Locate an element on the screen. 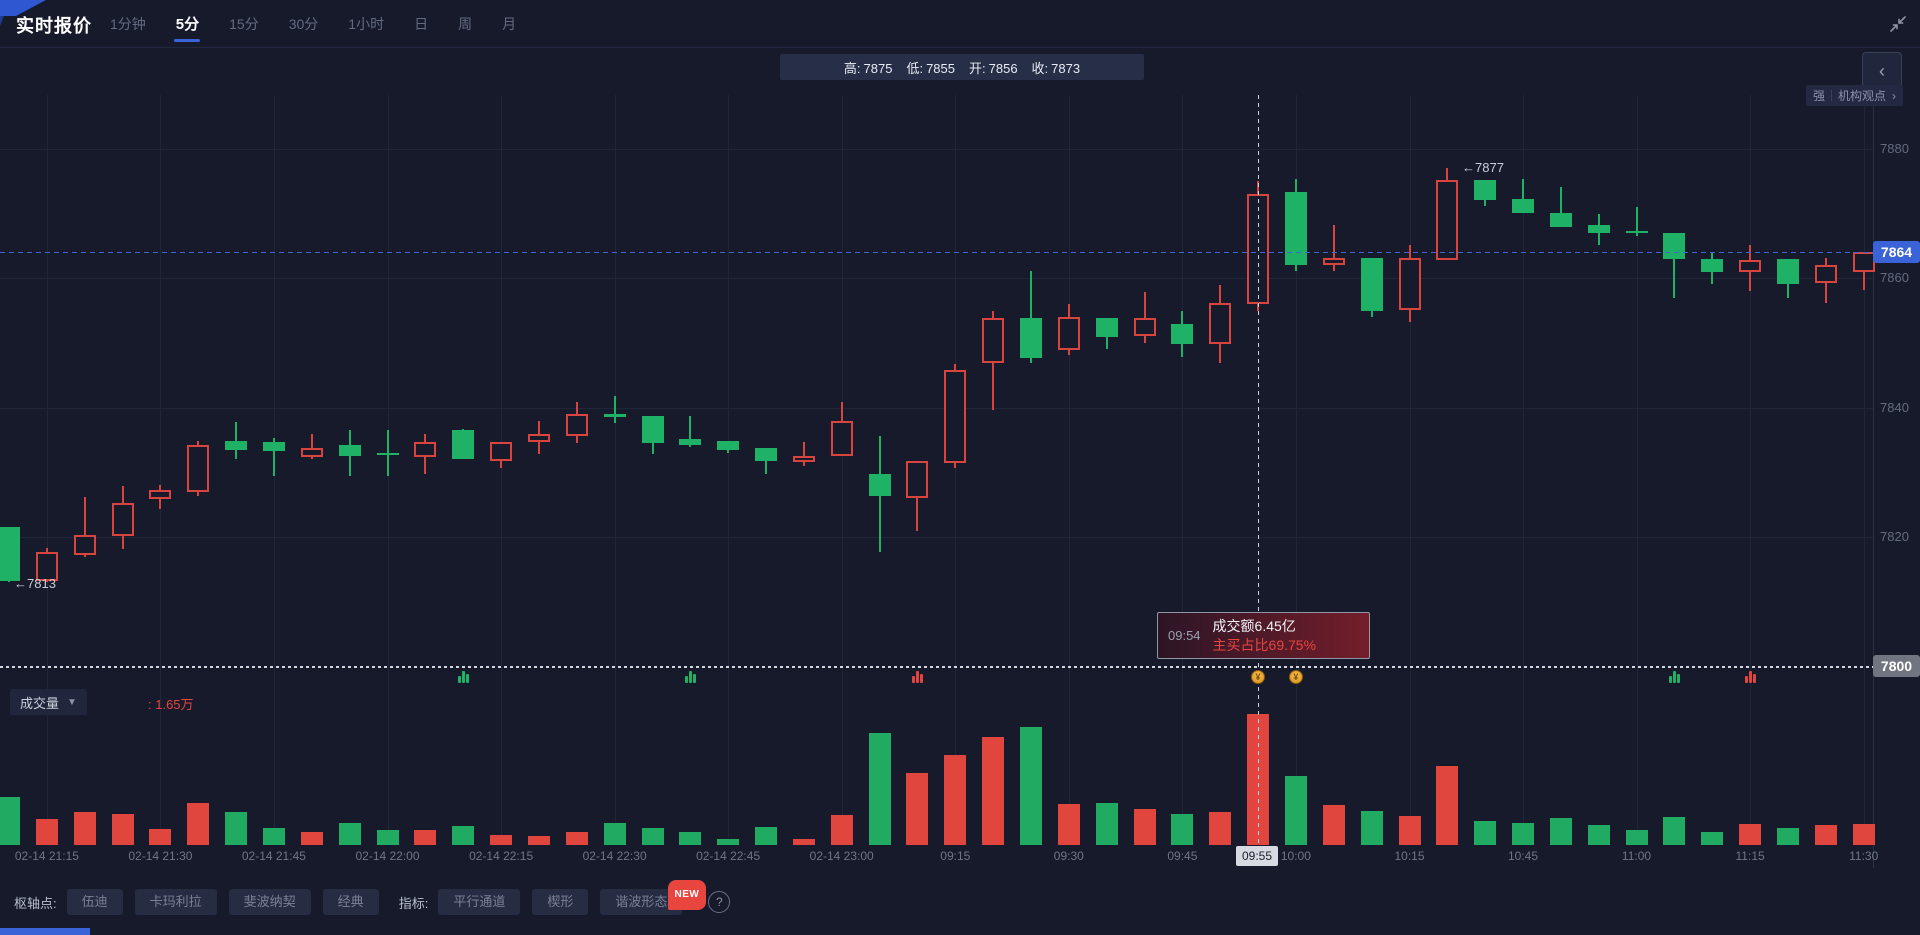 This screenshot has height=935, width=1920. institution-view-link: 强 机构观点 › is located at coordinates (1855, 95).